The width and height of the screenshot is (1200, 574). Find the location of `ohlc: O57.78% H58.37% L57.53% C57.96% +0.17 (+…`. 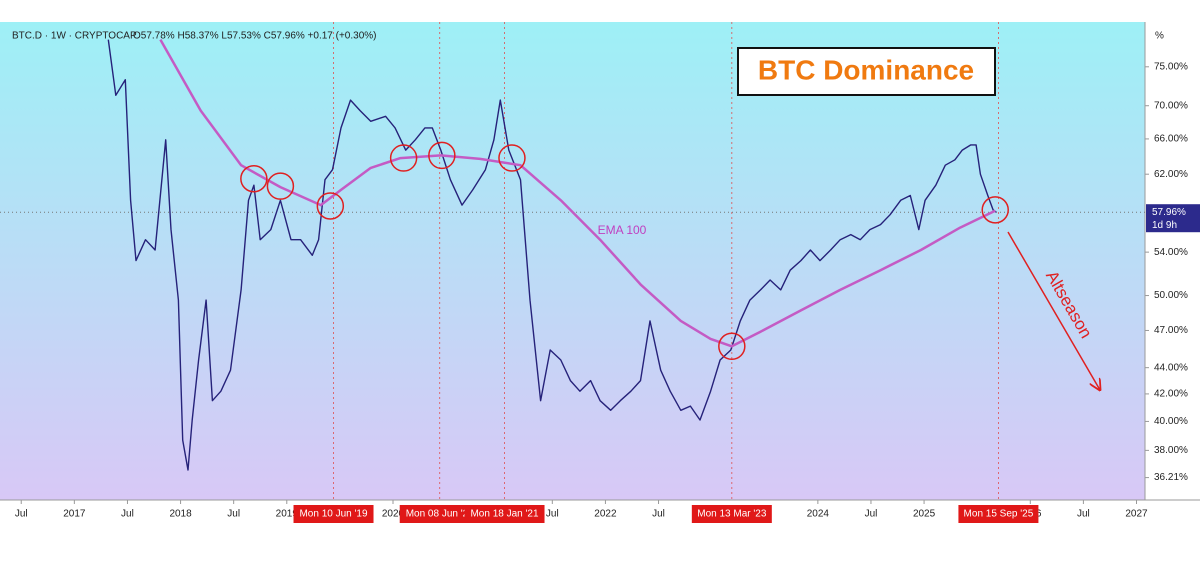

ohlc: O57.78% H58.37% L57.53% C57.96% +0.17 (+… is located at coordinates (255, 36).